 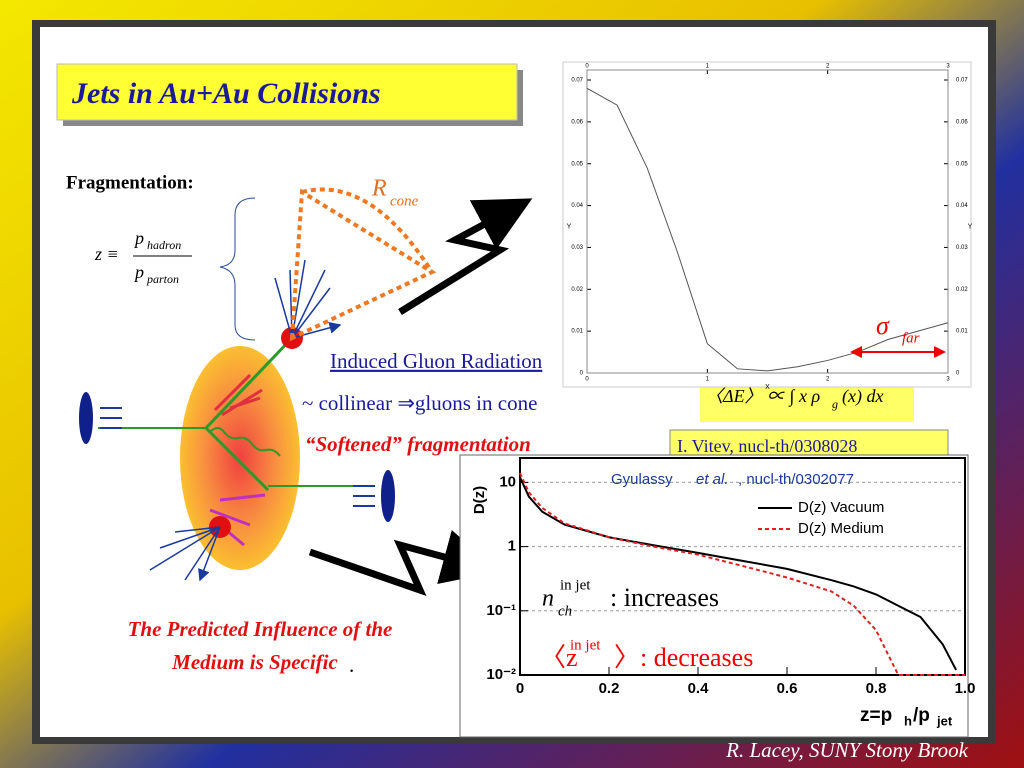 I want to click on conclusion: The Predicted Influence of the, so click(x=260, y=629).